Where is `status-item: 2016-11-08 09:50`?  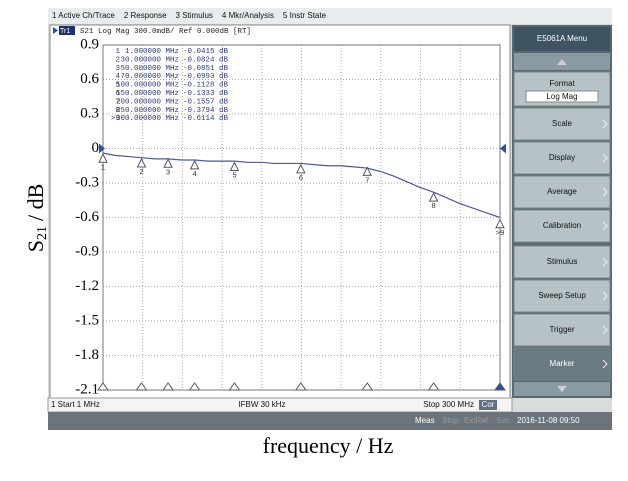 status-item: 2016-11-08 09:50 is located at coordinates (548, 420).